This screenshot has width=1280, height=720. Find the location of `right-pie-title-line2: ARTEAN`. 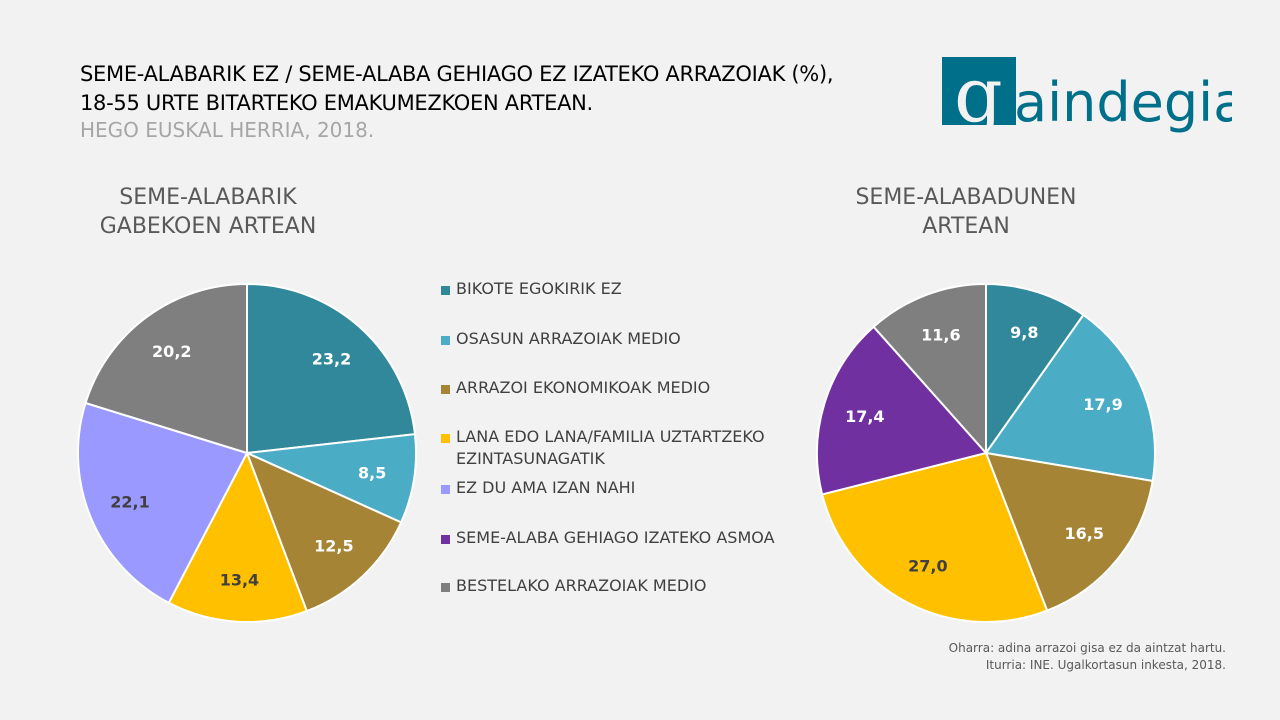

right-pie-title-line2: ARTEAN is located at coordinates (966, 226).